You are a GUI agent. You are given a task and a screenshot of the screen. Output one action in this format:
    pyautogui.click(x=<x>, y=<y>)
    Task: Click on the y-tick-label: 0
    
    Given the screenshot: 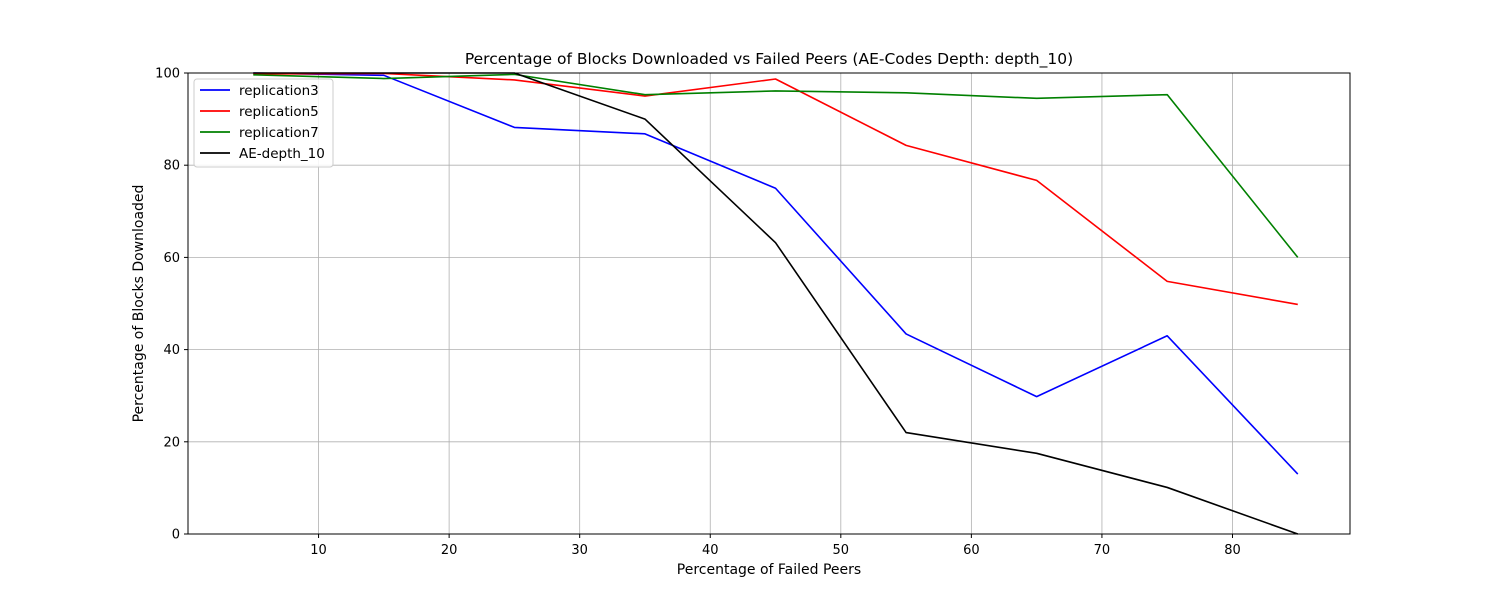 What is the action you would take?
    pyautogui.click(x=176, y=535)
    